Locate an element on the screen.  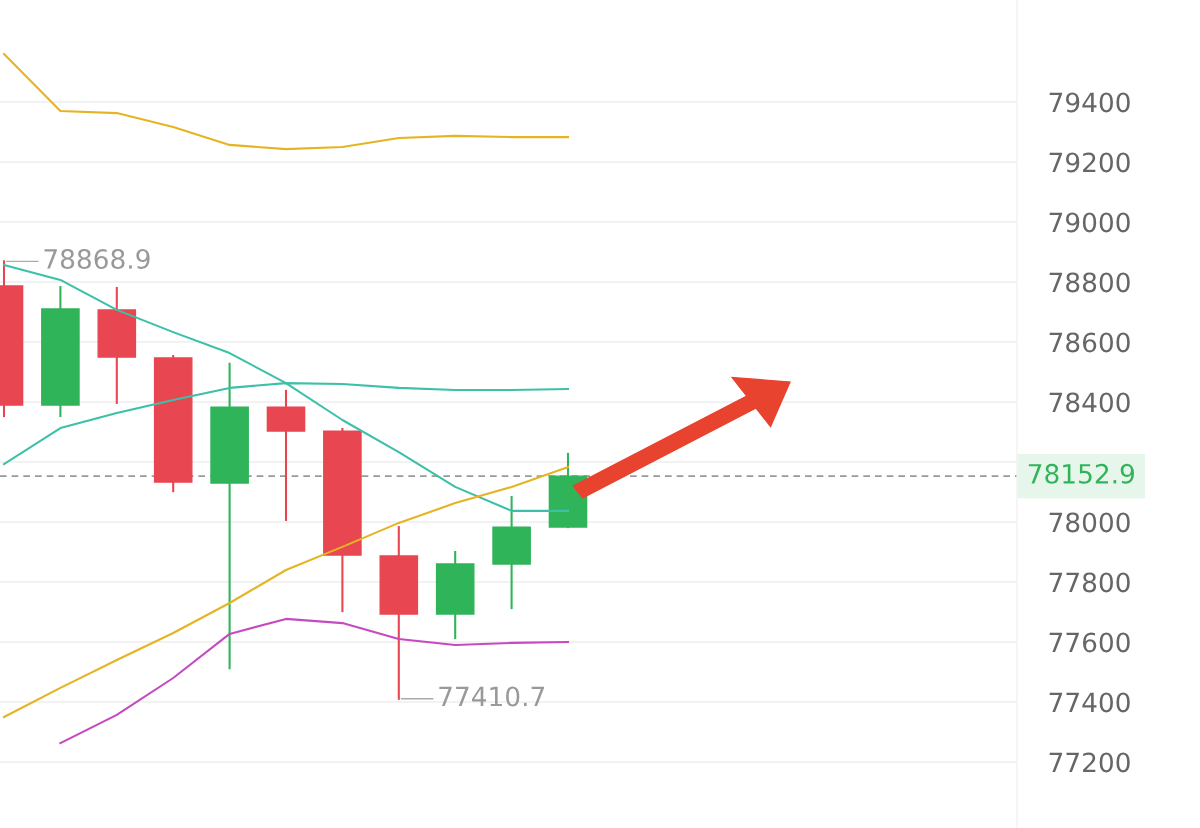
y-tick-label: 78400 is located at coordinates (1089, 402).